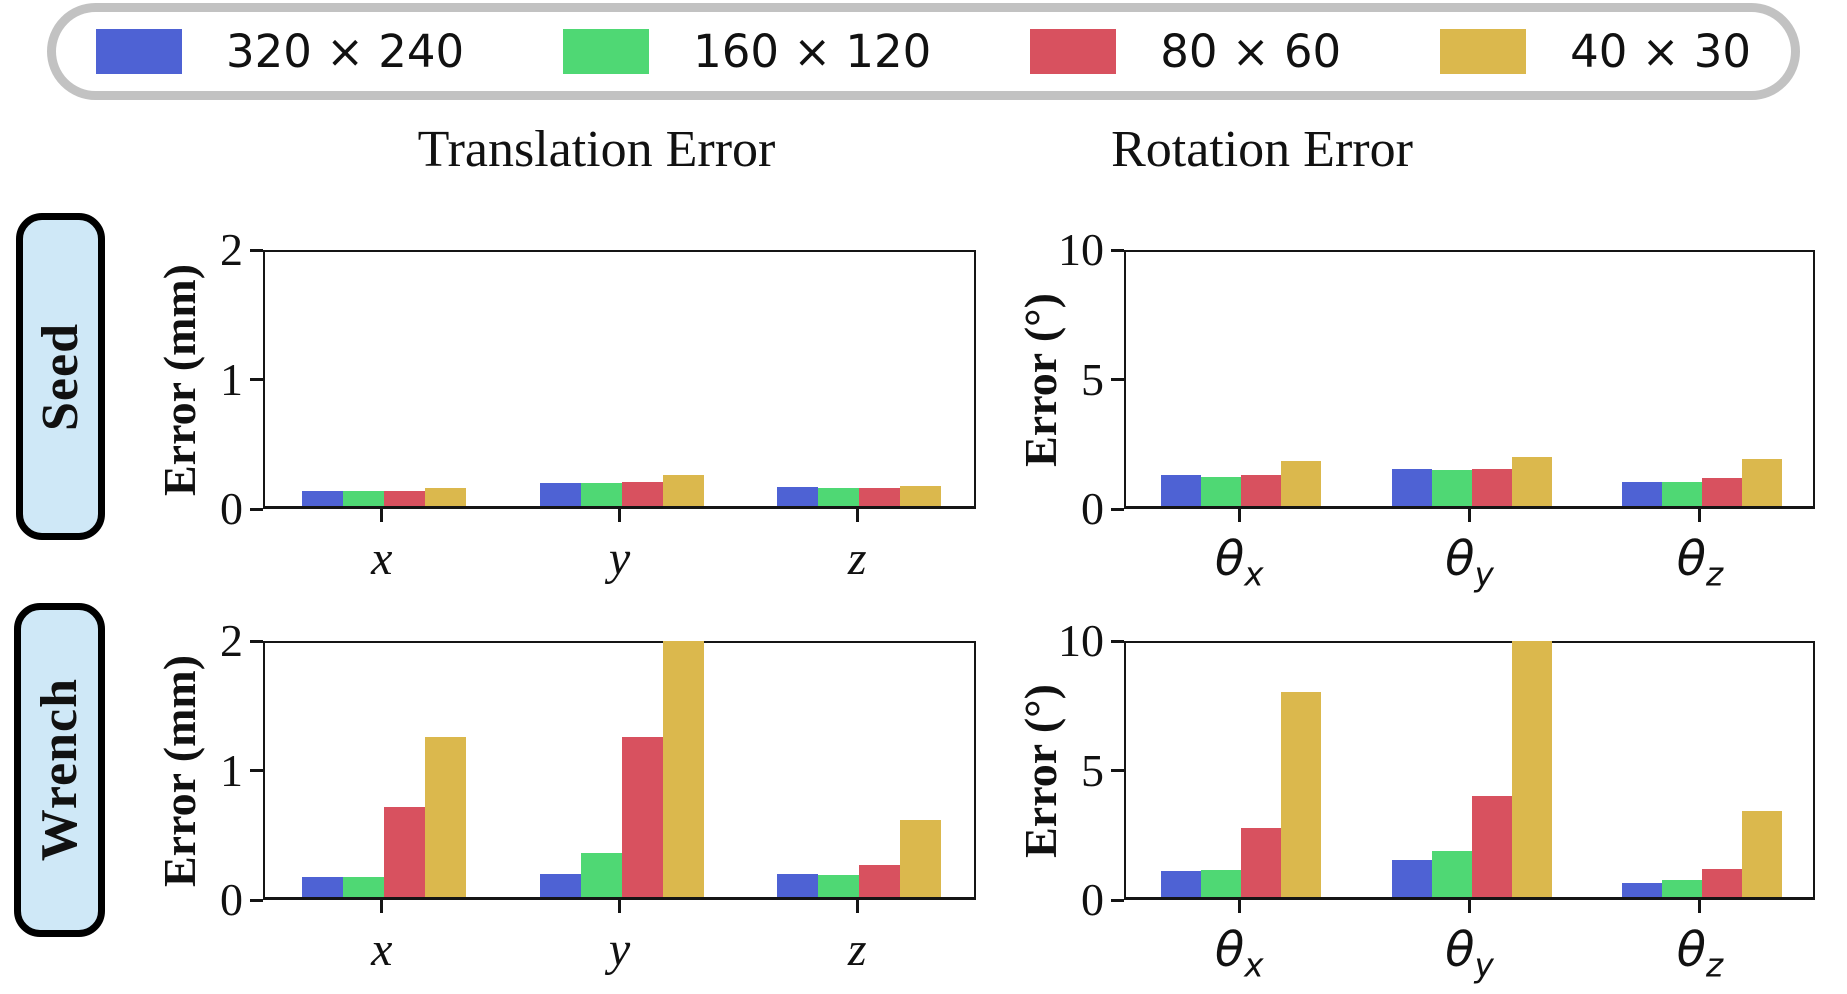 The height and width of the screenshot is (994, 1847). I want to click on row-label-seed-text: Seed, so click(60, 376).